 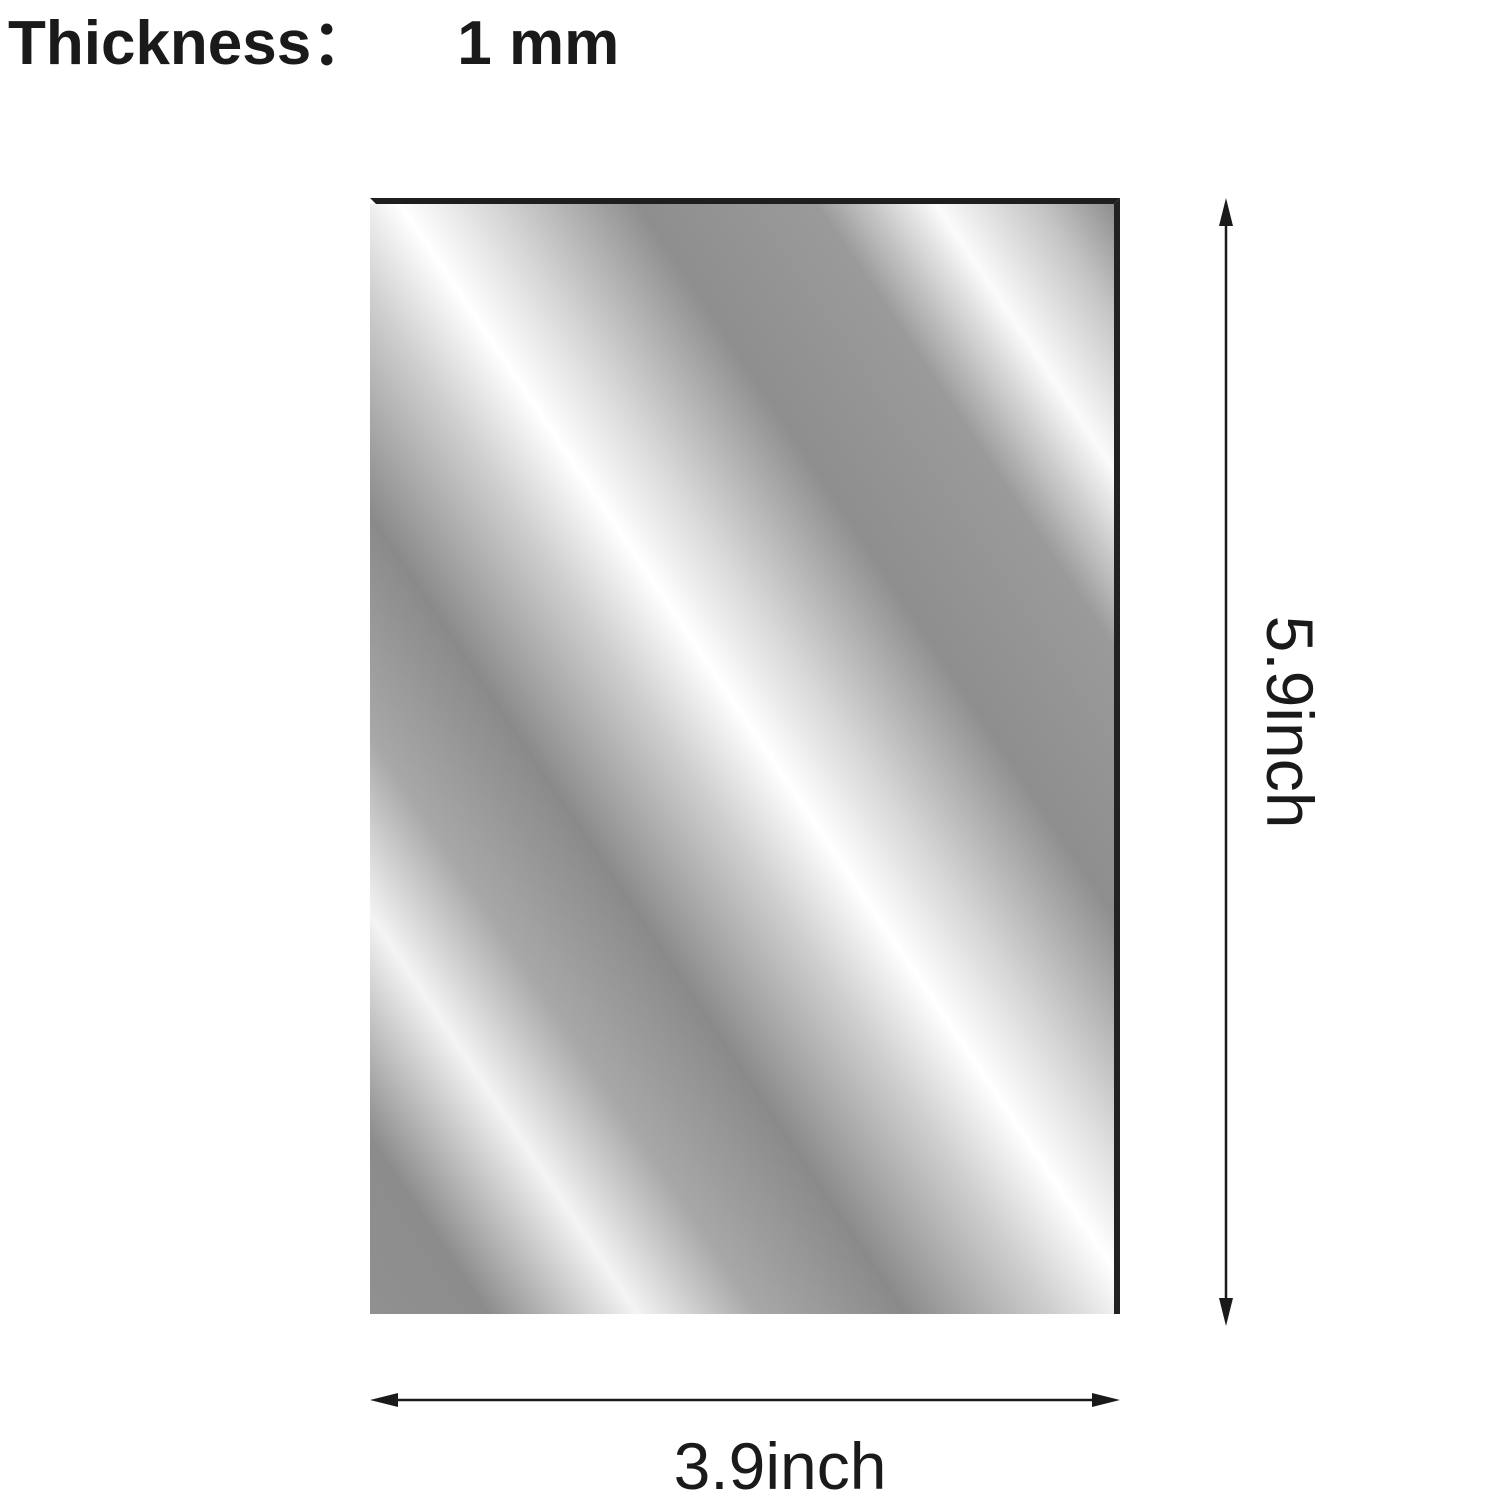 What do you see at coordinates (1290, 722) in the screenshot?
I see `height-label: 5.9inch` at bounding box center [1290, 722].